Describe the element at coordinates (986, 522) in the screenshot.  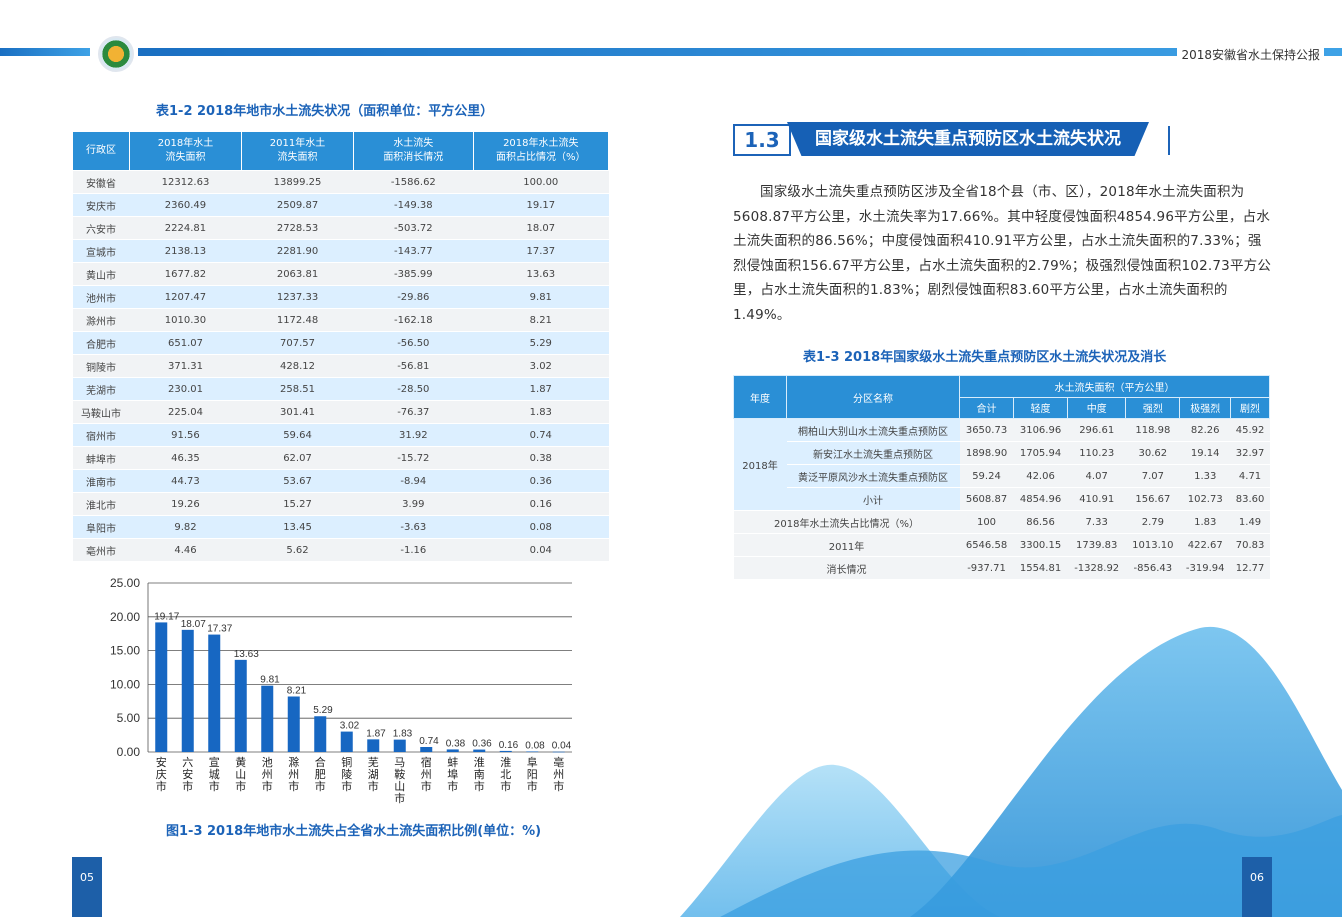
I see `table-cell: 100` at that location.